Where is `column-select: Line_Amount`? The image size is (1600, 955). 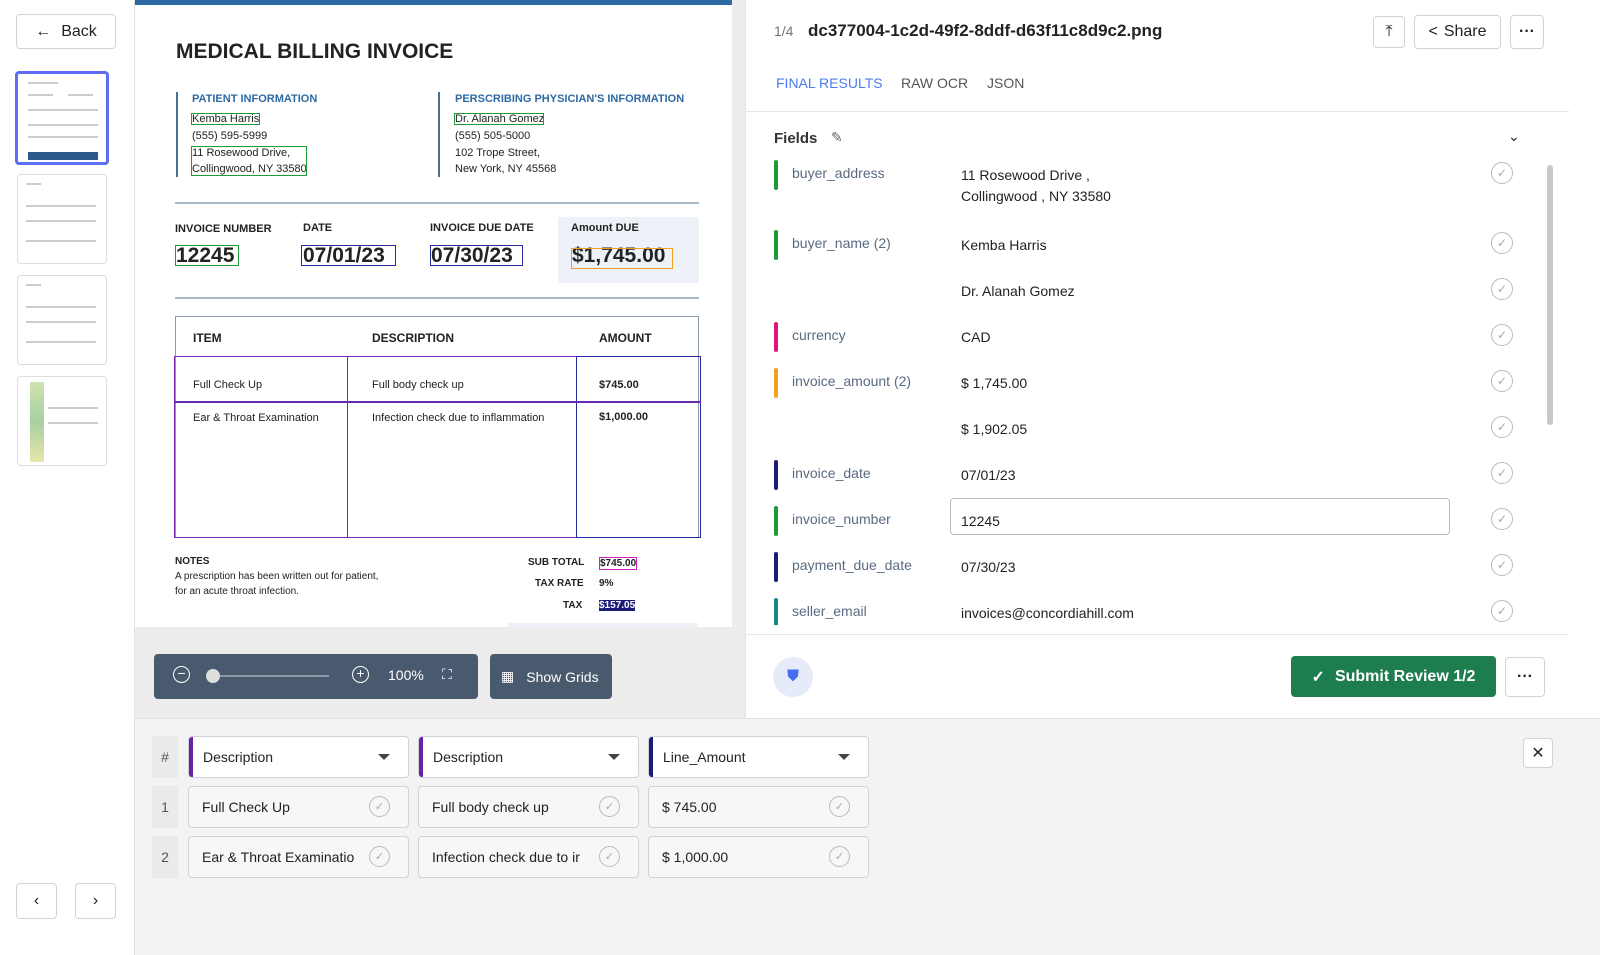
column-select: Line_Amount is located at coordinates (758, 757).